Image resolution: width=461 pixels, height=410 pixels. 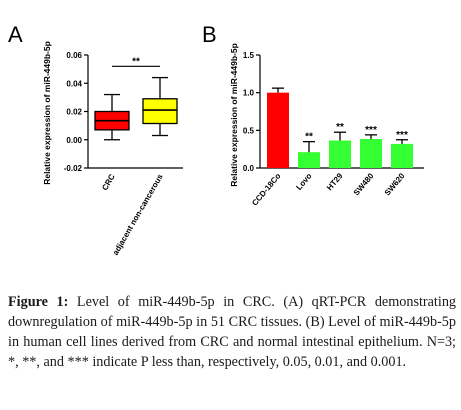 I want to click on panel-a-y-tick-label: 0.02, so click(x=74, y=112).